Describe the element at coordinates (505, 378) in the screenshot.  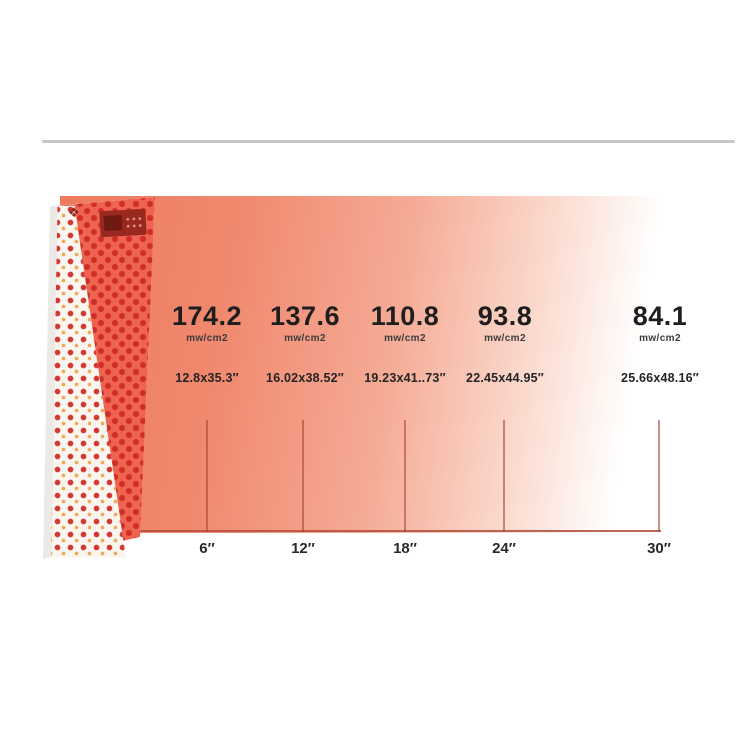
I see `coverage-size: 22.45x44.95″` at that location.